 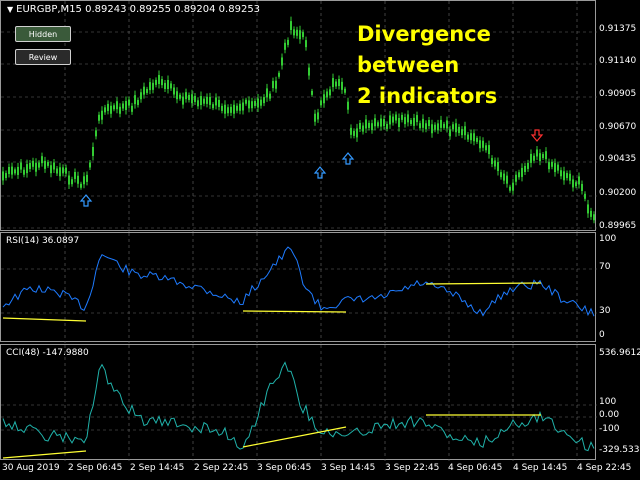 I want to click on price-tick: 0.91140, so click(x=618, y=61).